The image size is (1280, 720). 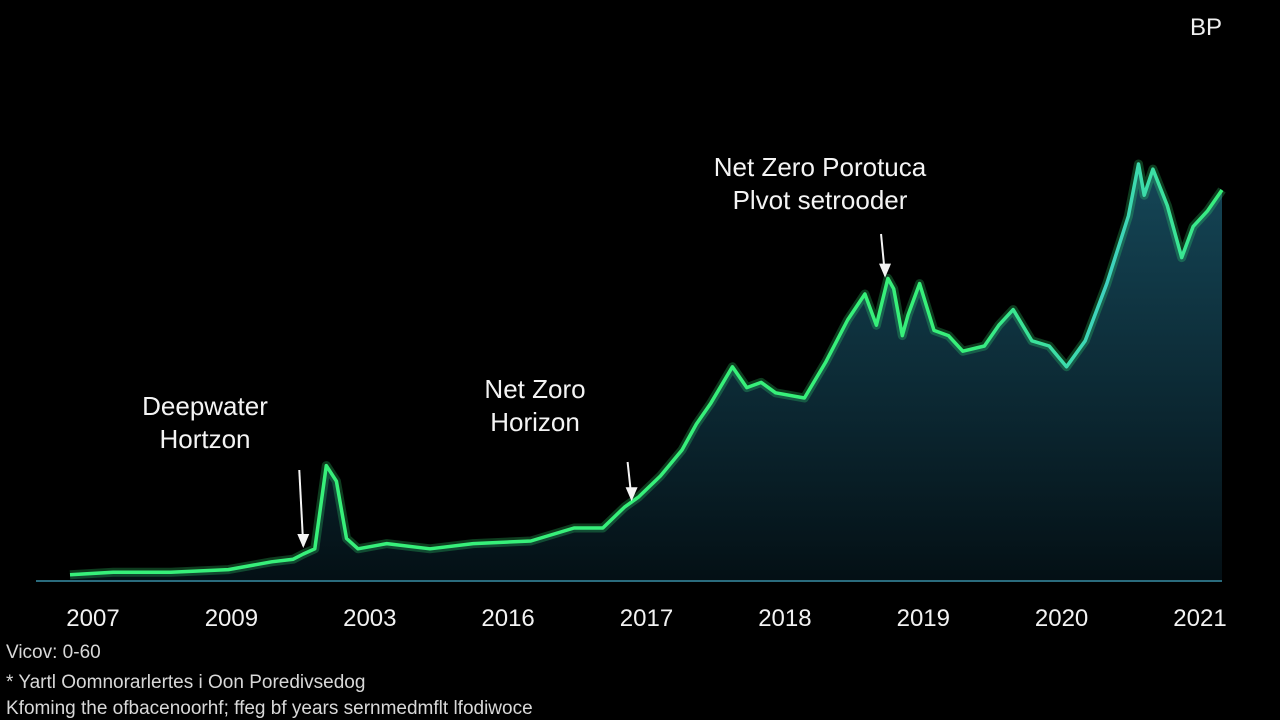 What do you see at coordinates (1206, 27) in the screenshot?
I see `brand-logo-text: BP` at bounding box center [1206, 27].